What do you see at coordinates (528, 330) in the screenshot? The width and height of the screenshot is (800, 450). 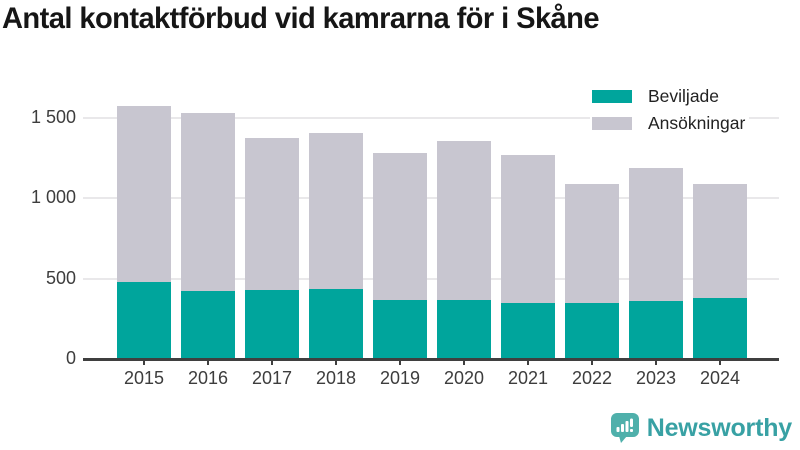 I see `bar-beviljade-2021` at bounding box center [528, 330].